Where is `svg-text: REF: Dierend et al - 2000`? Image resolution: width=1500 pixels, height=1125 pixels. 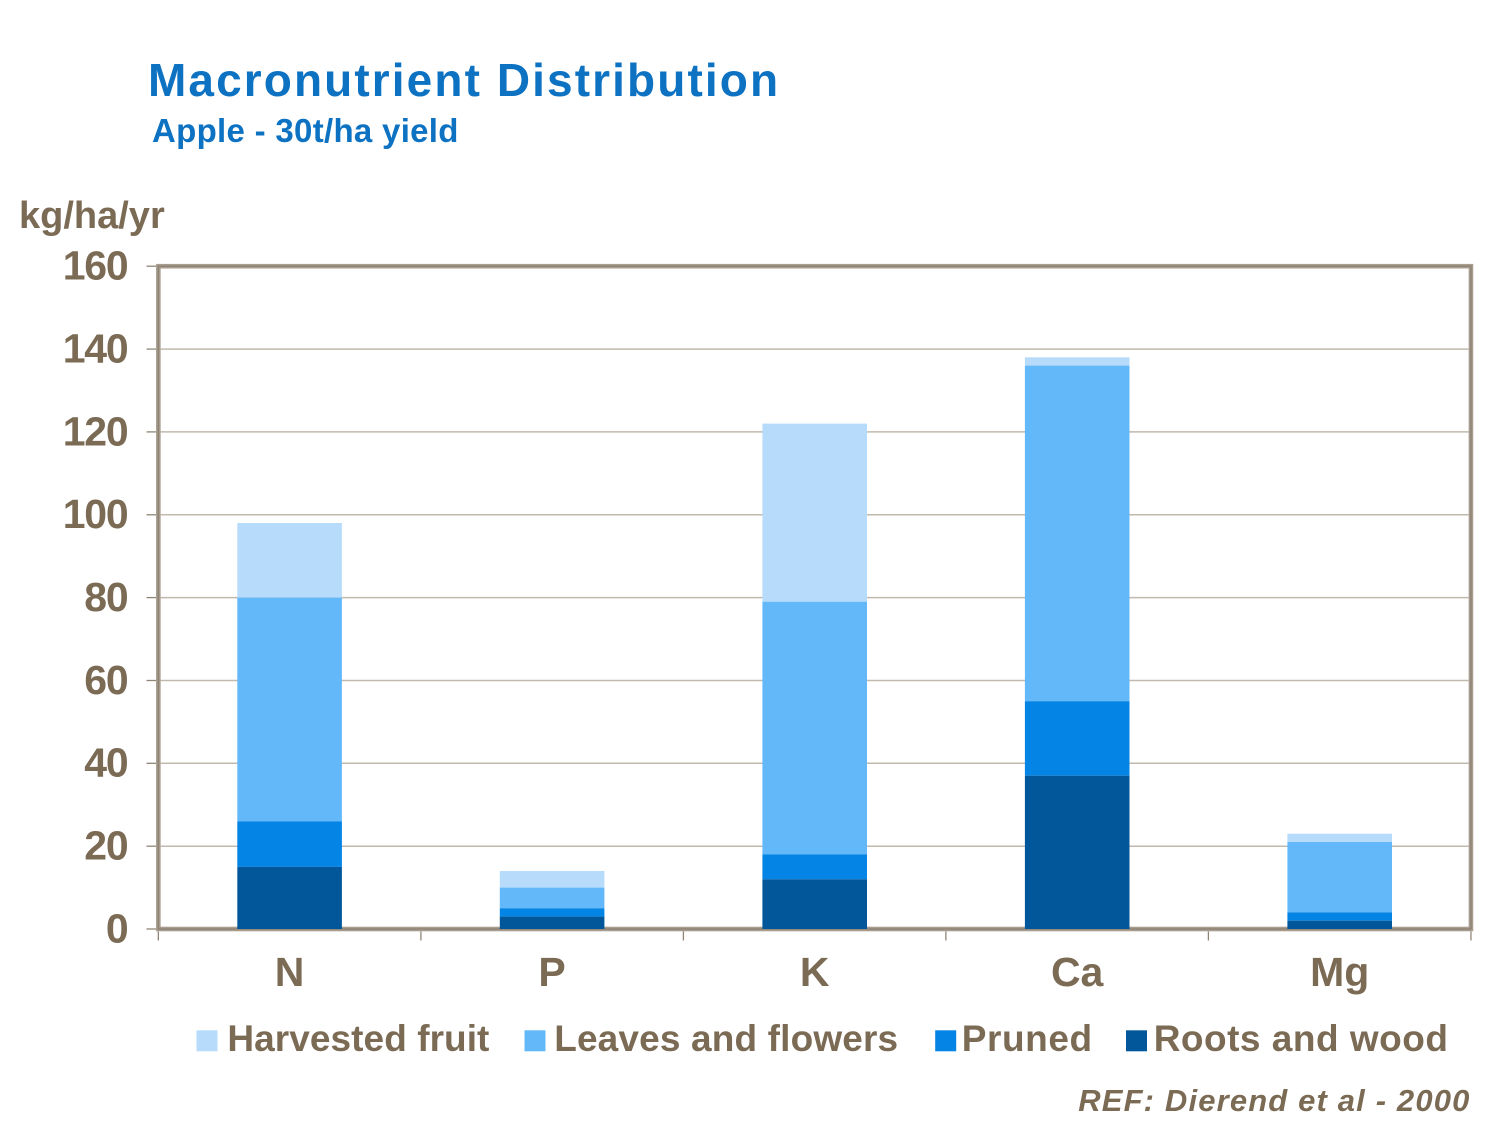 svg-text: REF: Dierend et al - 2000 is located at coordinates (1274, 1100).